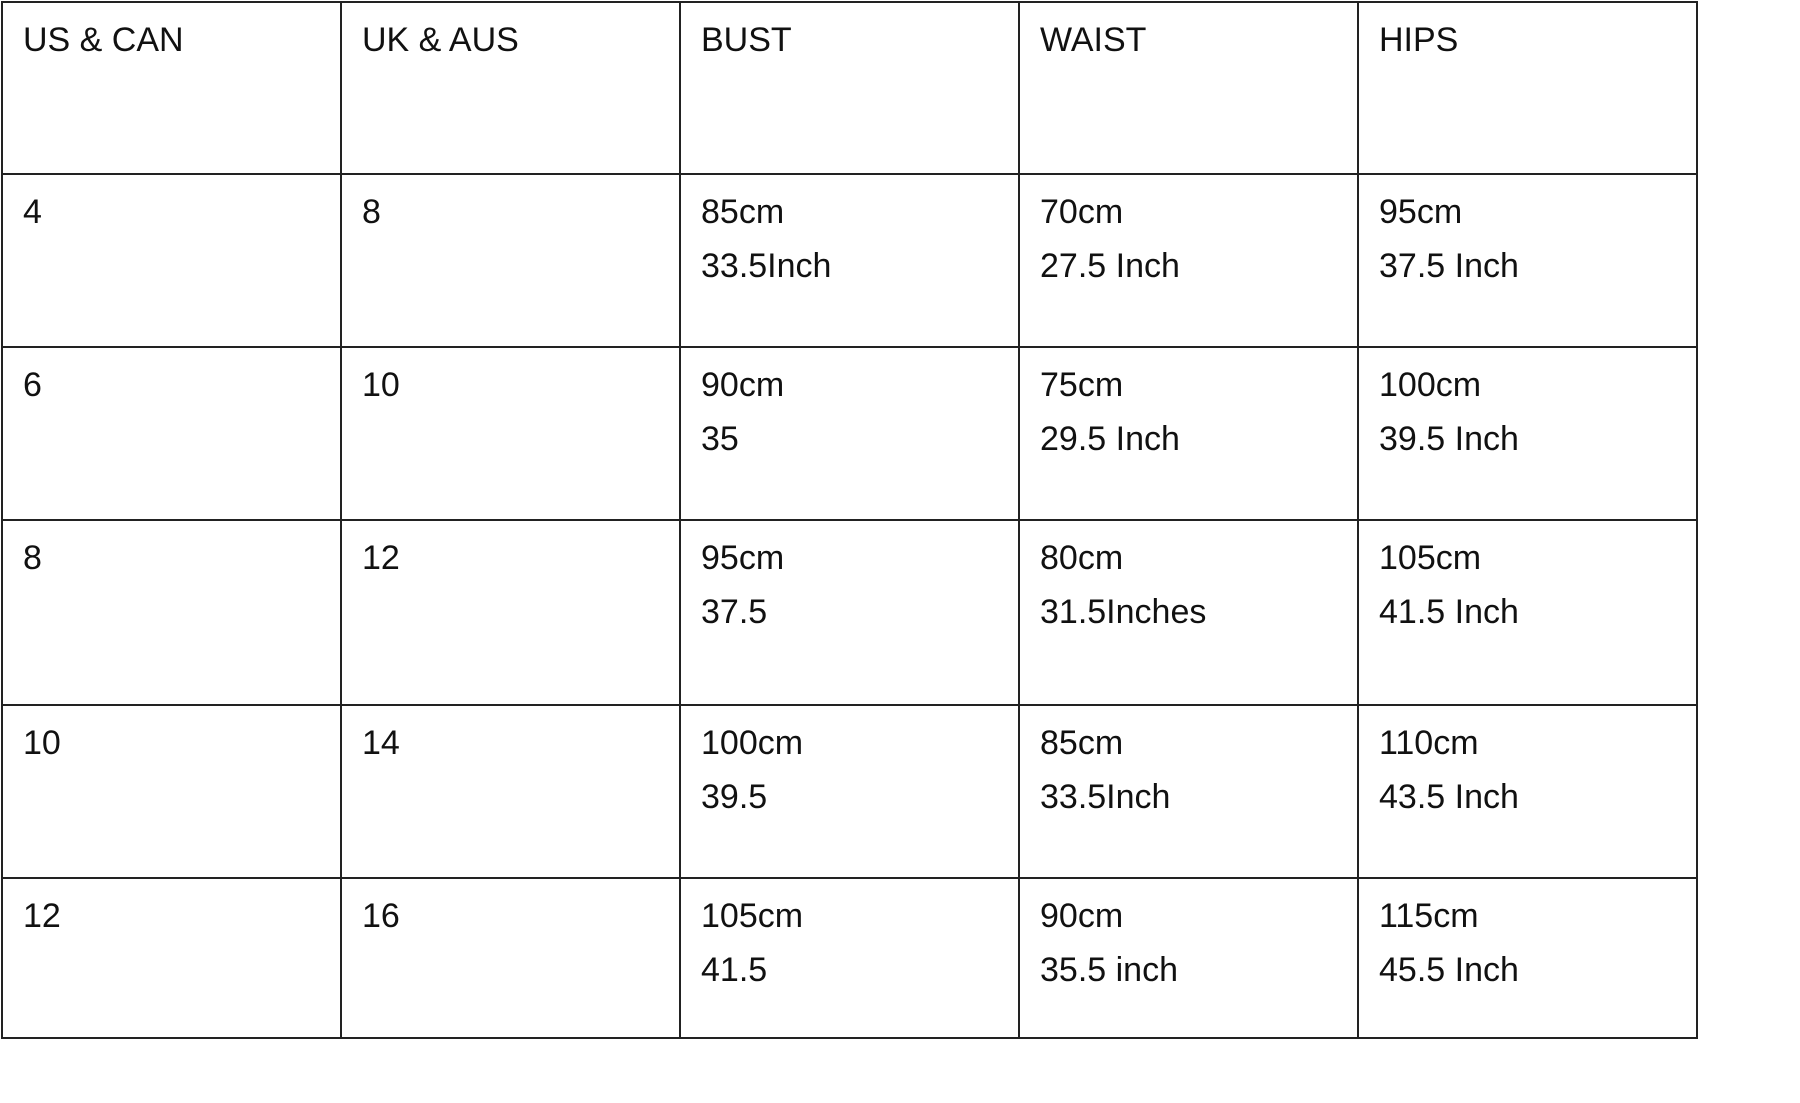 The image size is (1800, 1103). Describe the element at coordinates (381, 743) in the screenshot. I see `size-value: 14` at that location.